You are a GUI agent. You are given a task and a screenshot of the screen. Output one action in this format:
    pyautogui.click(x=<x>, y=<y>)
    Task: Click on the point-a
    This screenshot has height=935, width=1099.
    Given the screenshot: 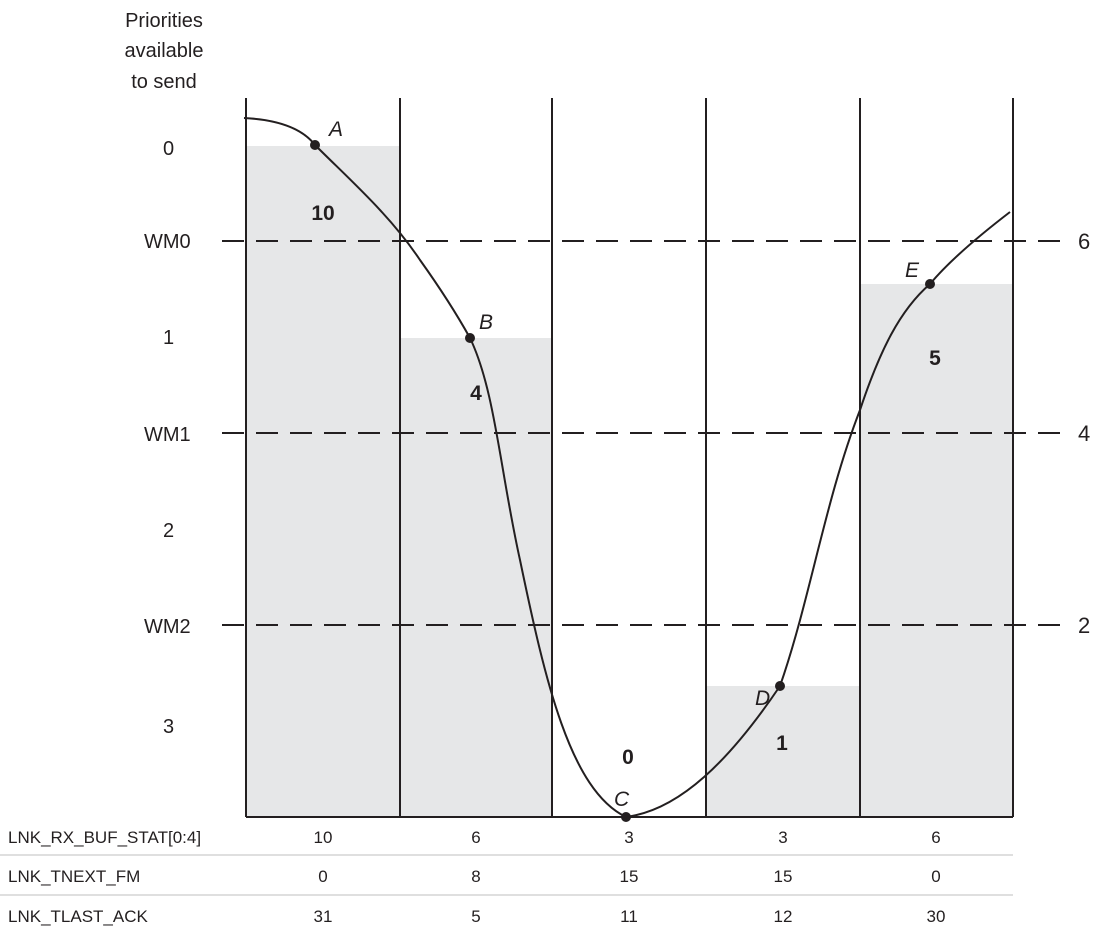 What is the action you would take?
    pyautogui.click(x=315, y=145)
    